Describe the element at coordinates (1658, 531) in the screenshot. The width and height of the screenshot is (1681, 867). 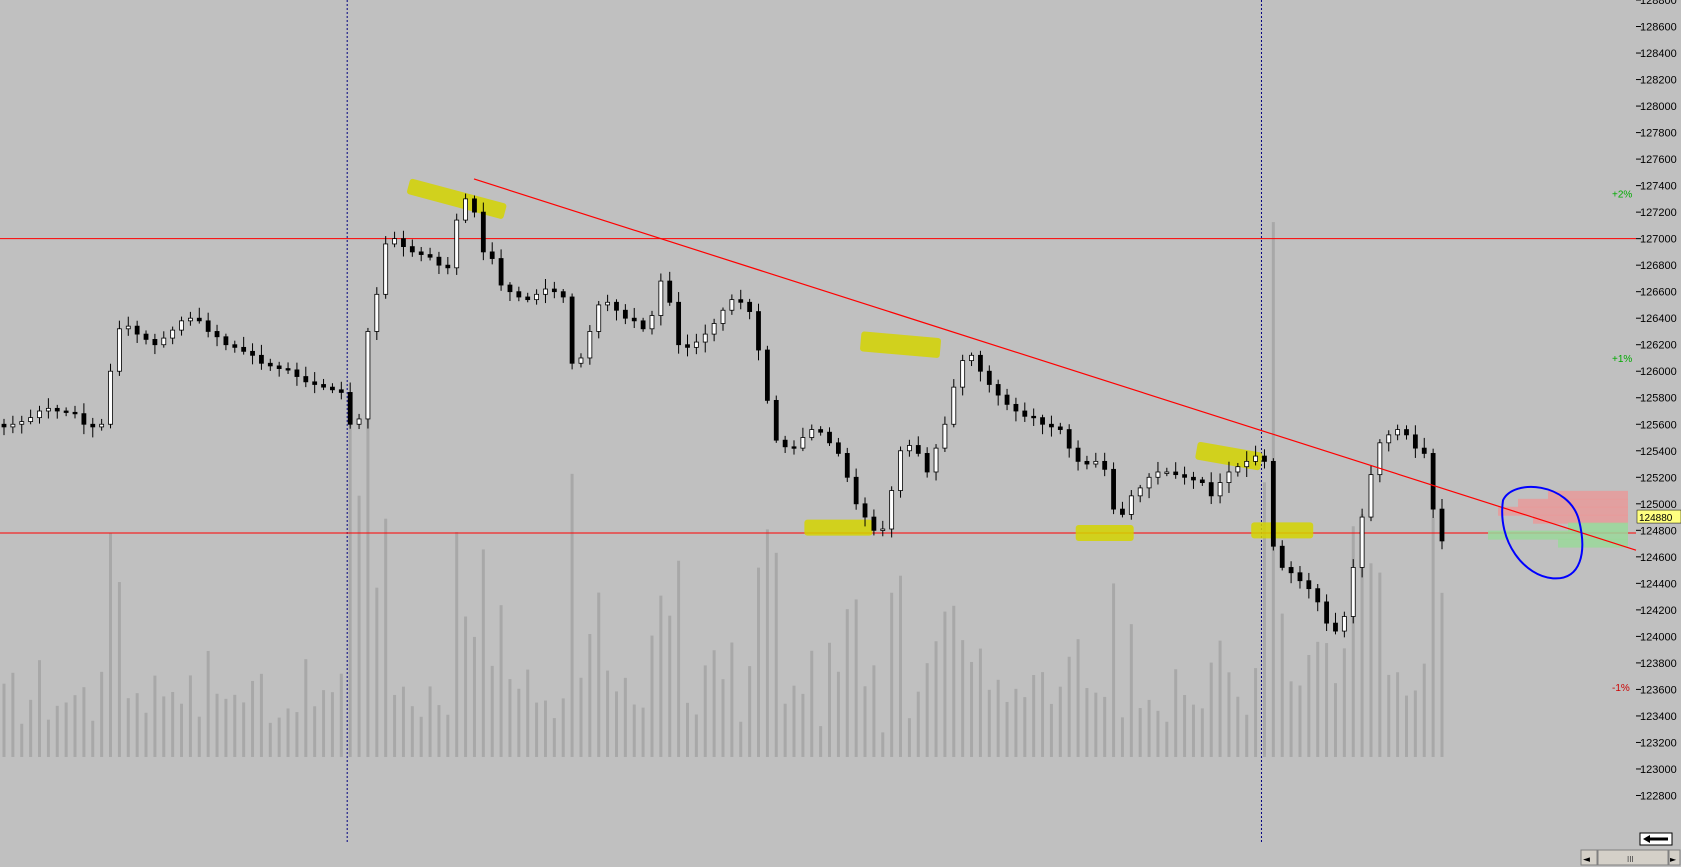
I see `y-tick-label: 124800` at that location.